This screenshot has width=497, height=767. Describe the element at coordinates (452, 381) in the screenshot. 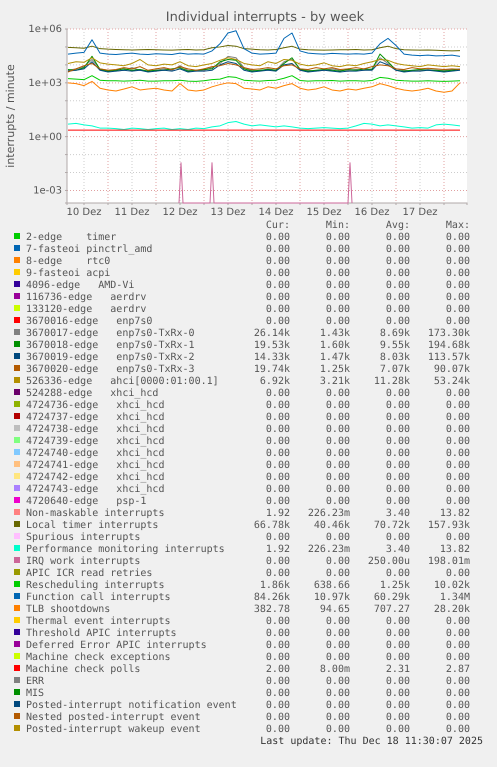

I see `text: 53.24k` at that location.